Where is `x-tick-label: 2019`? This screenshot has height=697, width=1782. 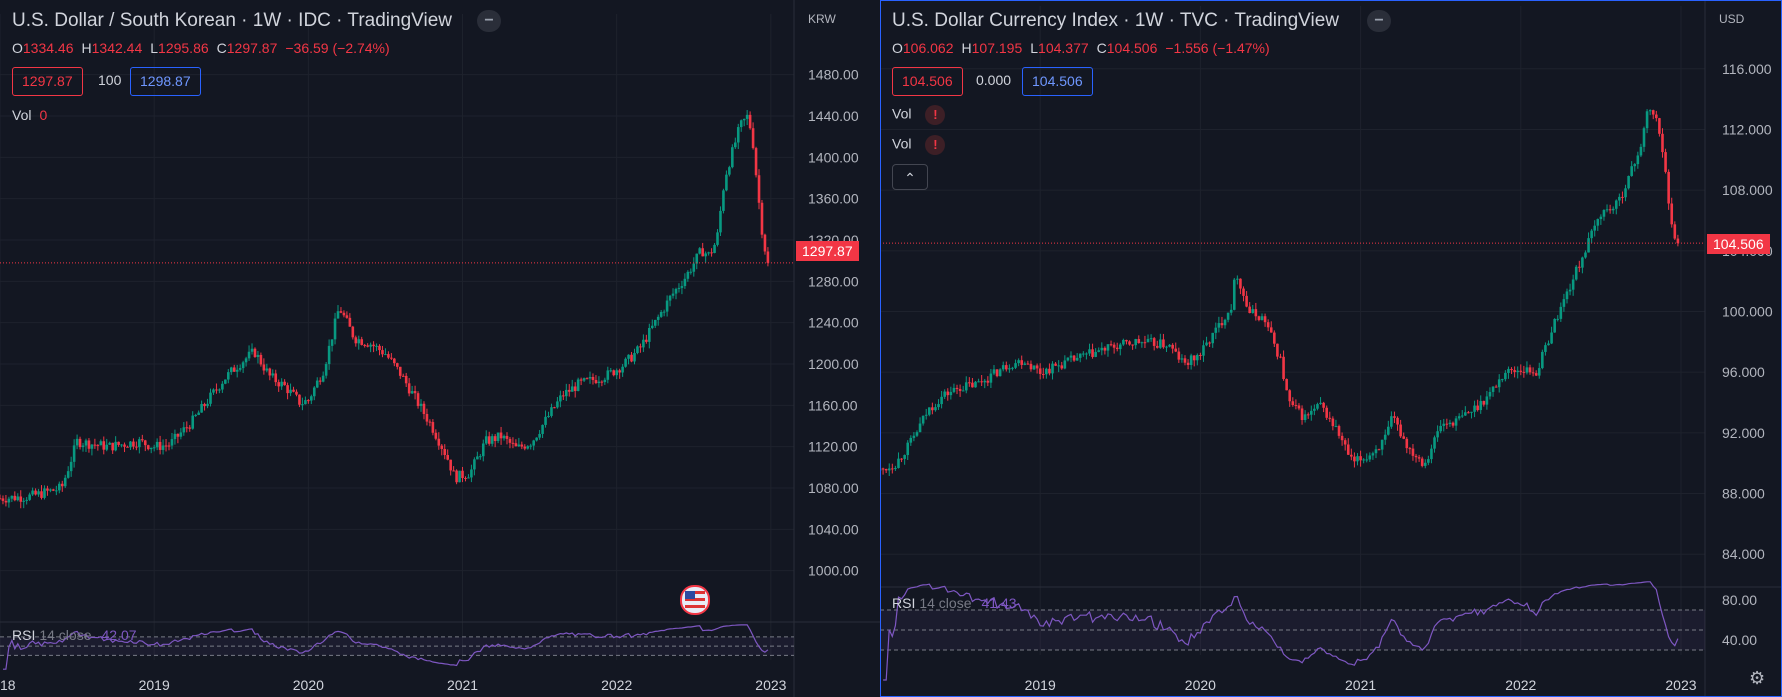
x-tick-label: 2019 is located at coordinates (1040, 685).